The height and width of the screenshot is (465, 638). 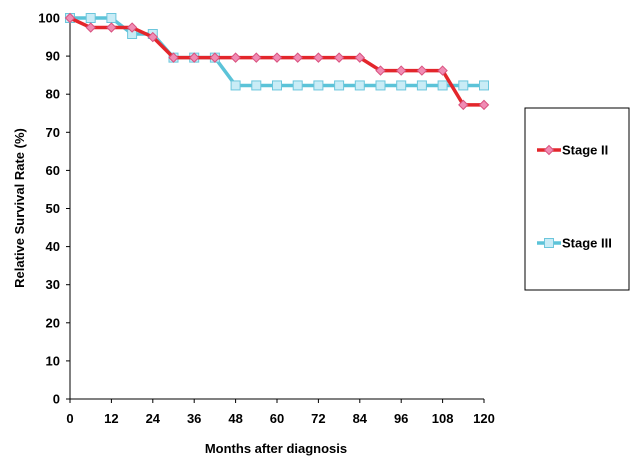 I want to click on y-tick-label: 40, so click(x=53, y=246).